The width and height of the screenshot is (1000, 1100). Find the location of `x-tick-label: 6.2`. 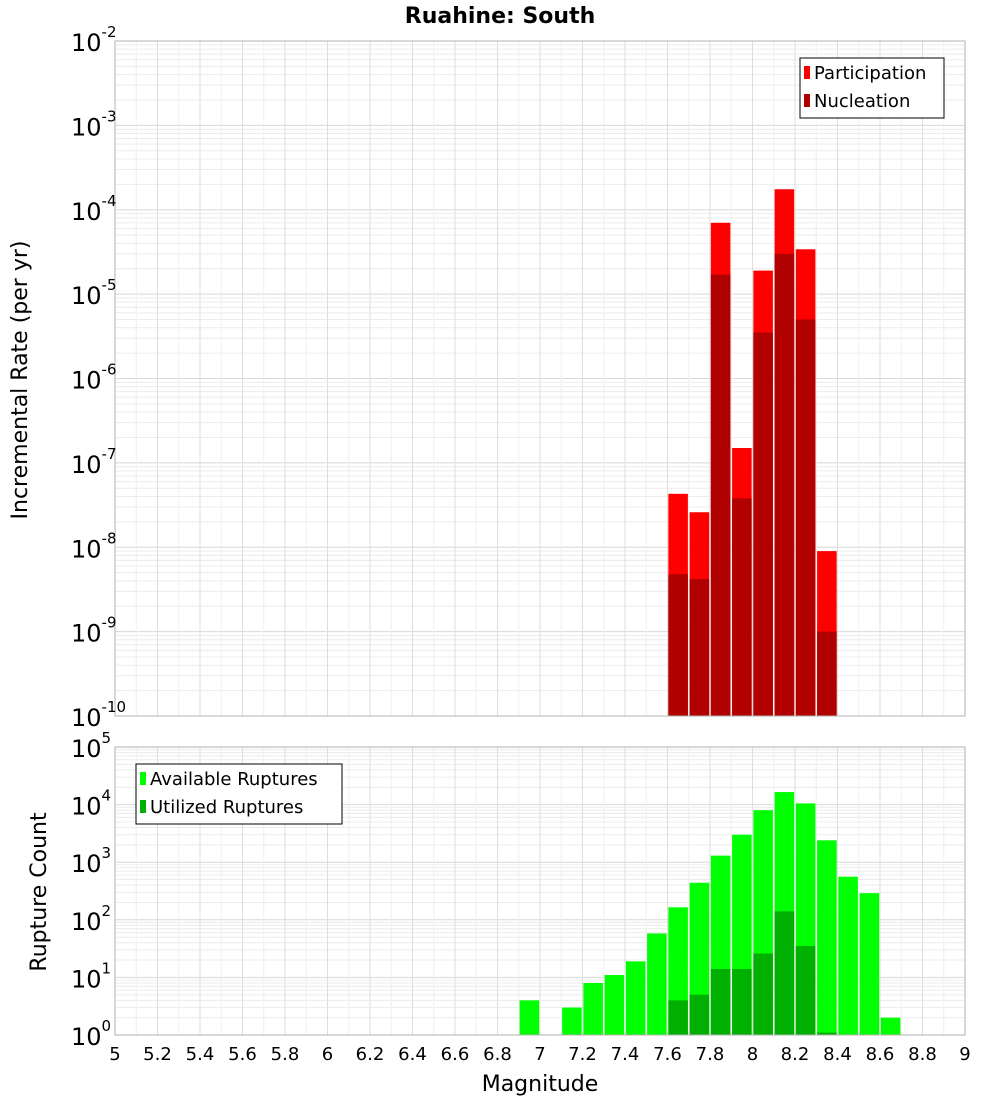

x-tick-label: 6.2 is located at coordinates (370, 1054).